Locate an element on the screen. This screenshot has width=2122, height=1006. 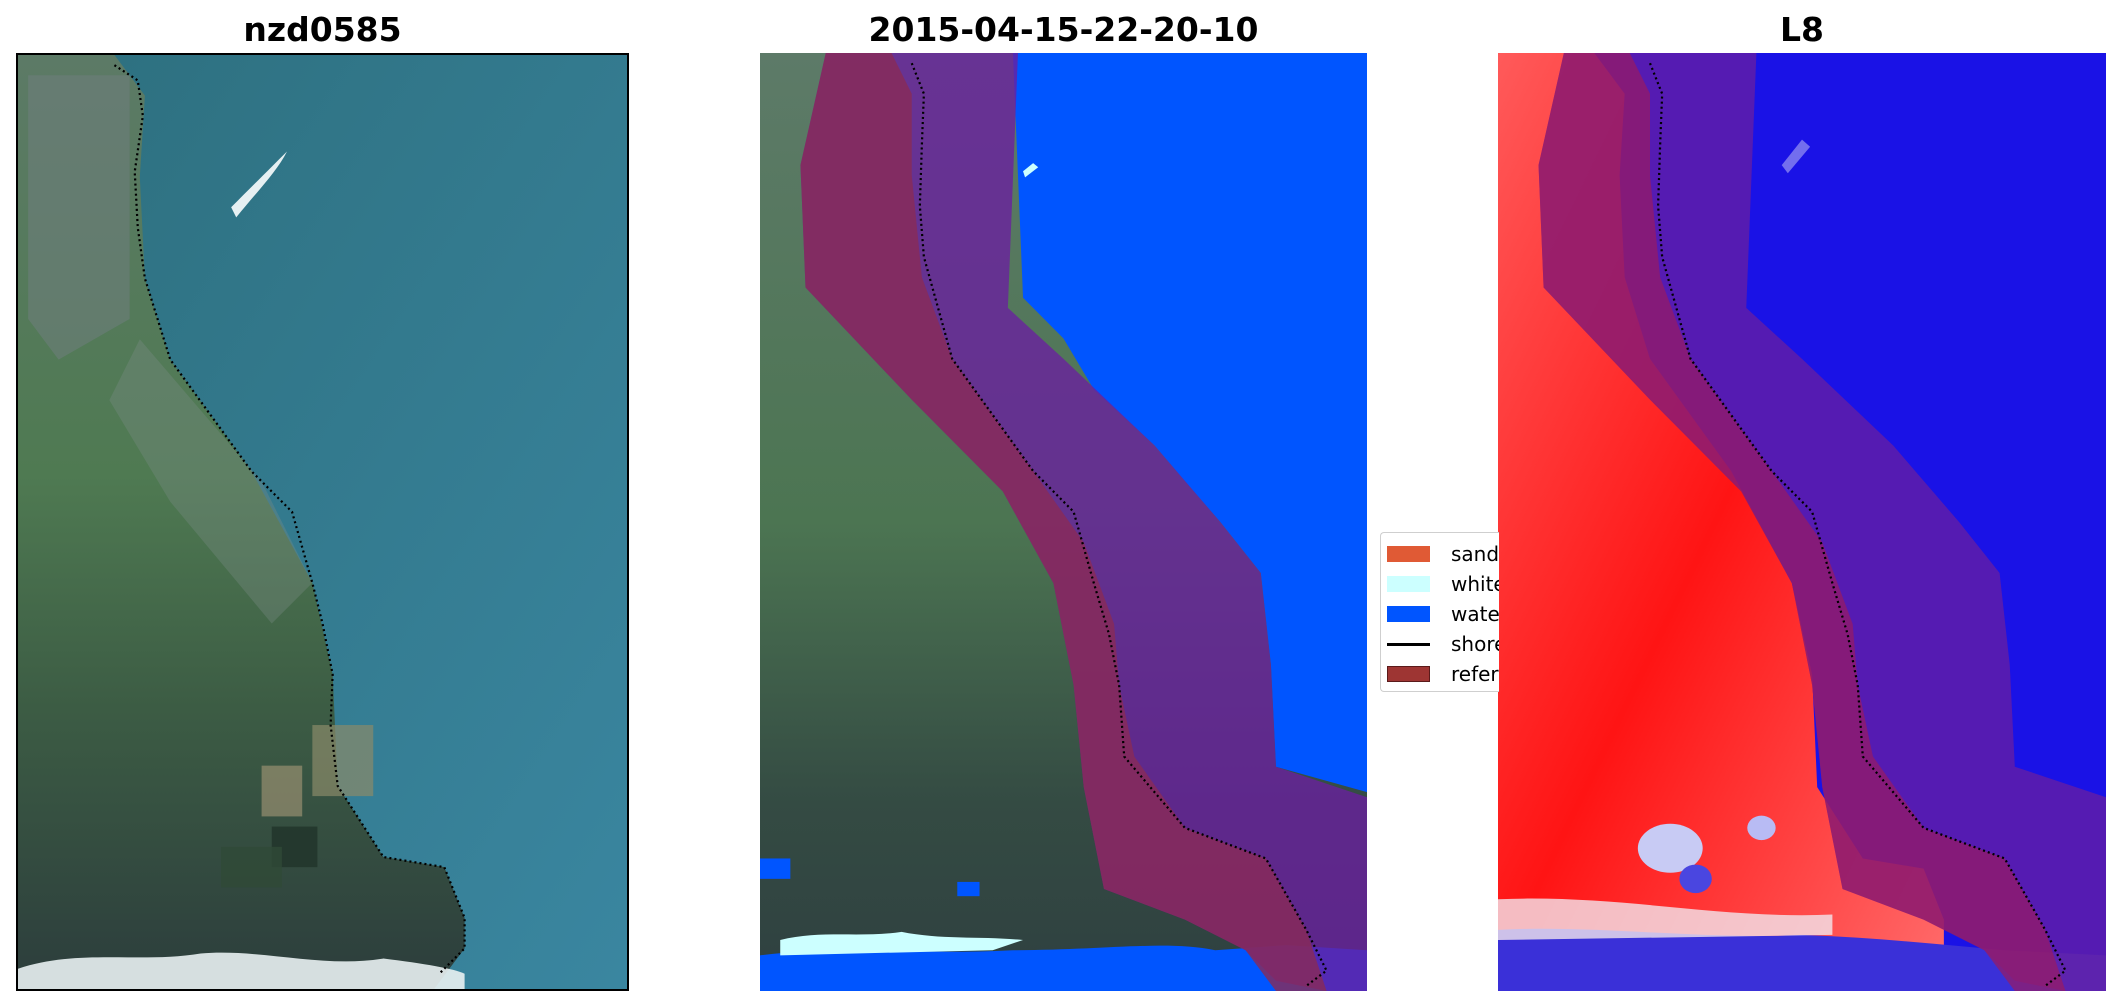
shoreline-swatch is located at coordinates (1408, 644).